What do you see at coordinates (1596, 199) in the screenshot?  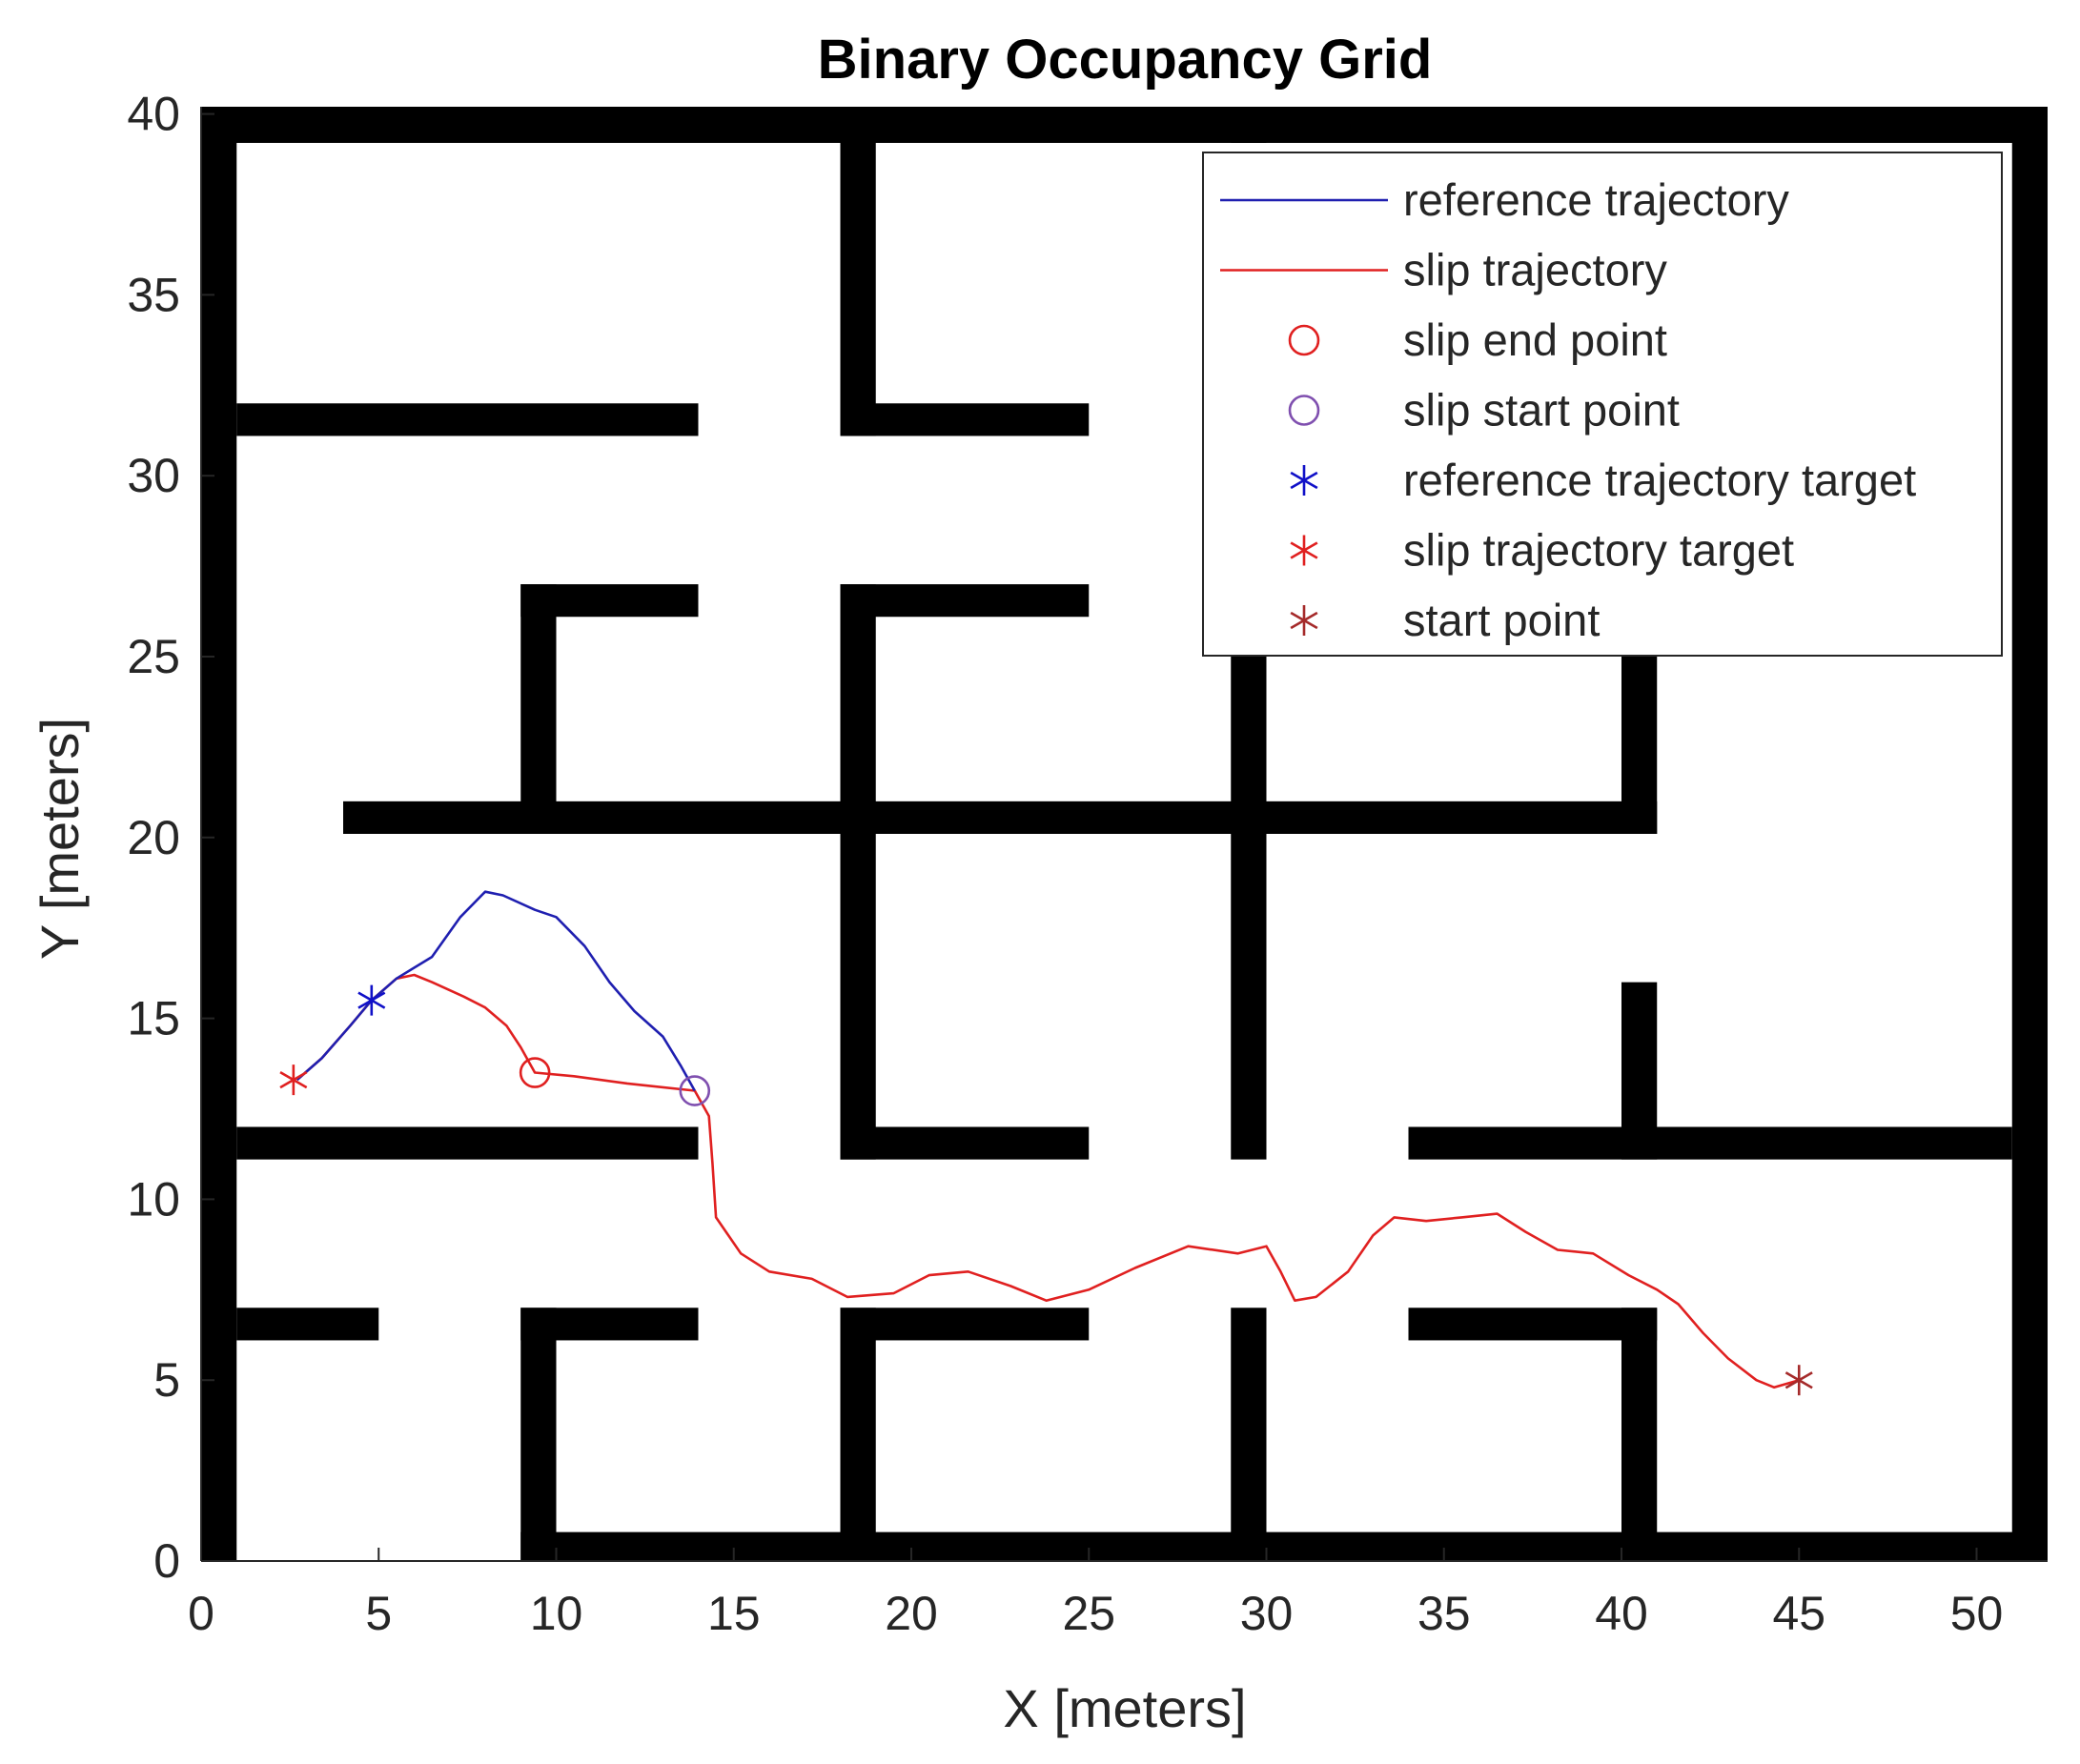 I see `legend-label: reference trajectory` at bounding box center [1596, 199].